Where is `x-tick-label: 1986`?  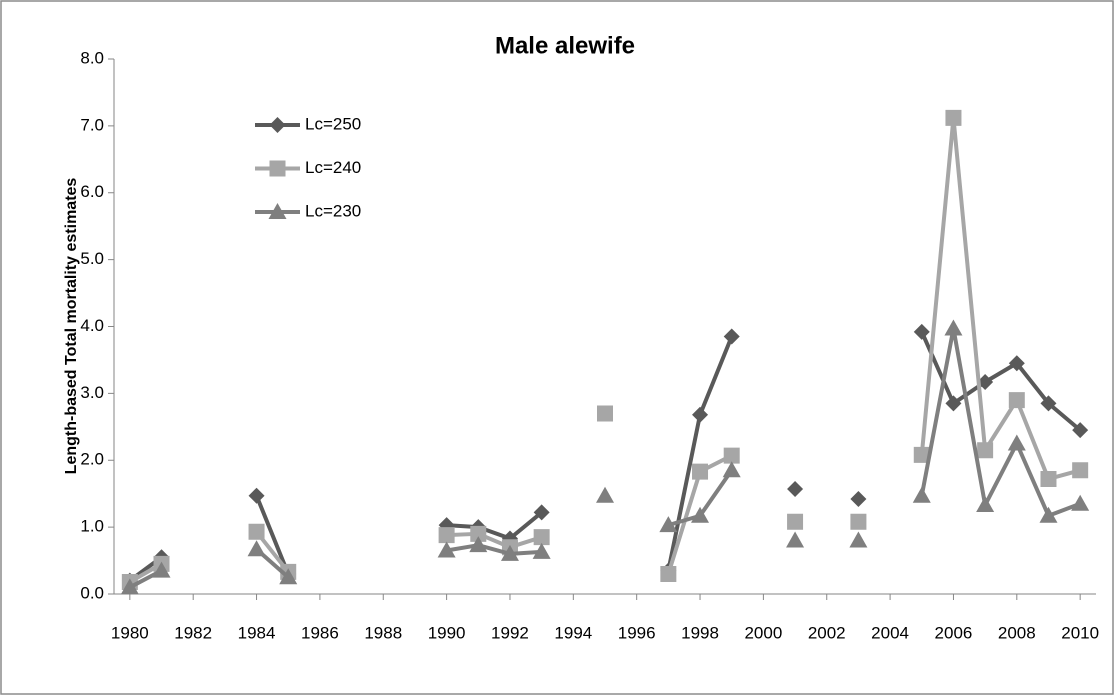
x-tick-label: 1986 is located at coordinates (320, 632).